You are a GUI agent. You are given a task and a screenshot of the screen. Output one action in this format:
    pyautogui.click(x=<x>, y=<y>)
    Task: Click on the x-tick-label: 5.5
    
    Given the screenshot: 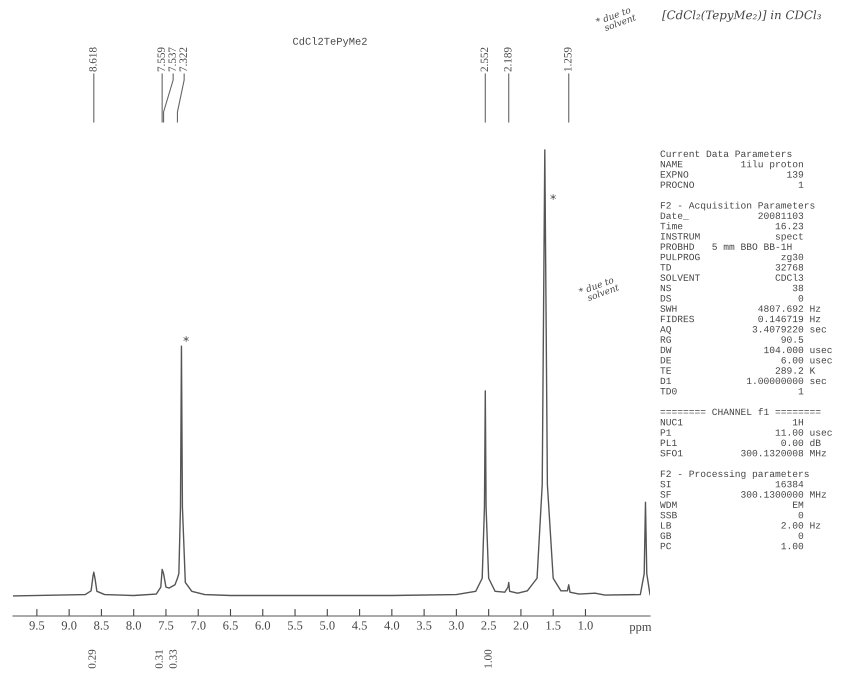 What is the action you would take?
    pyautogui.click(x=295, y=625)
    